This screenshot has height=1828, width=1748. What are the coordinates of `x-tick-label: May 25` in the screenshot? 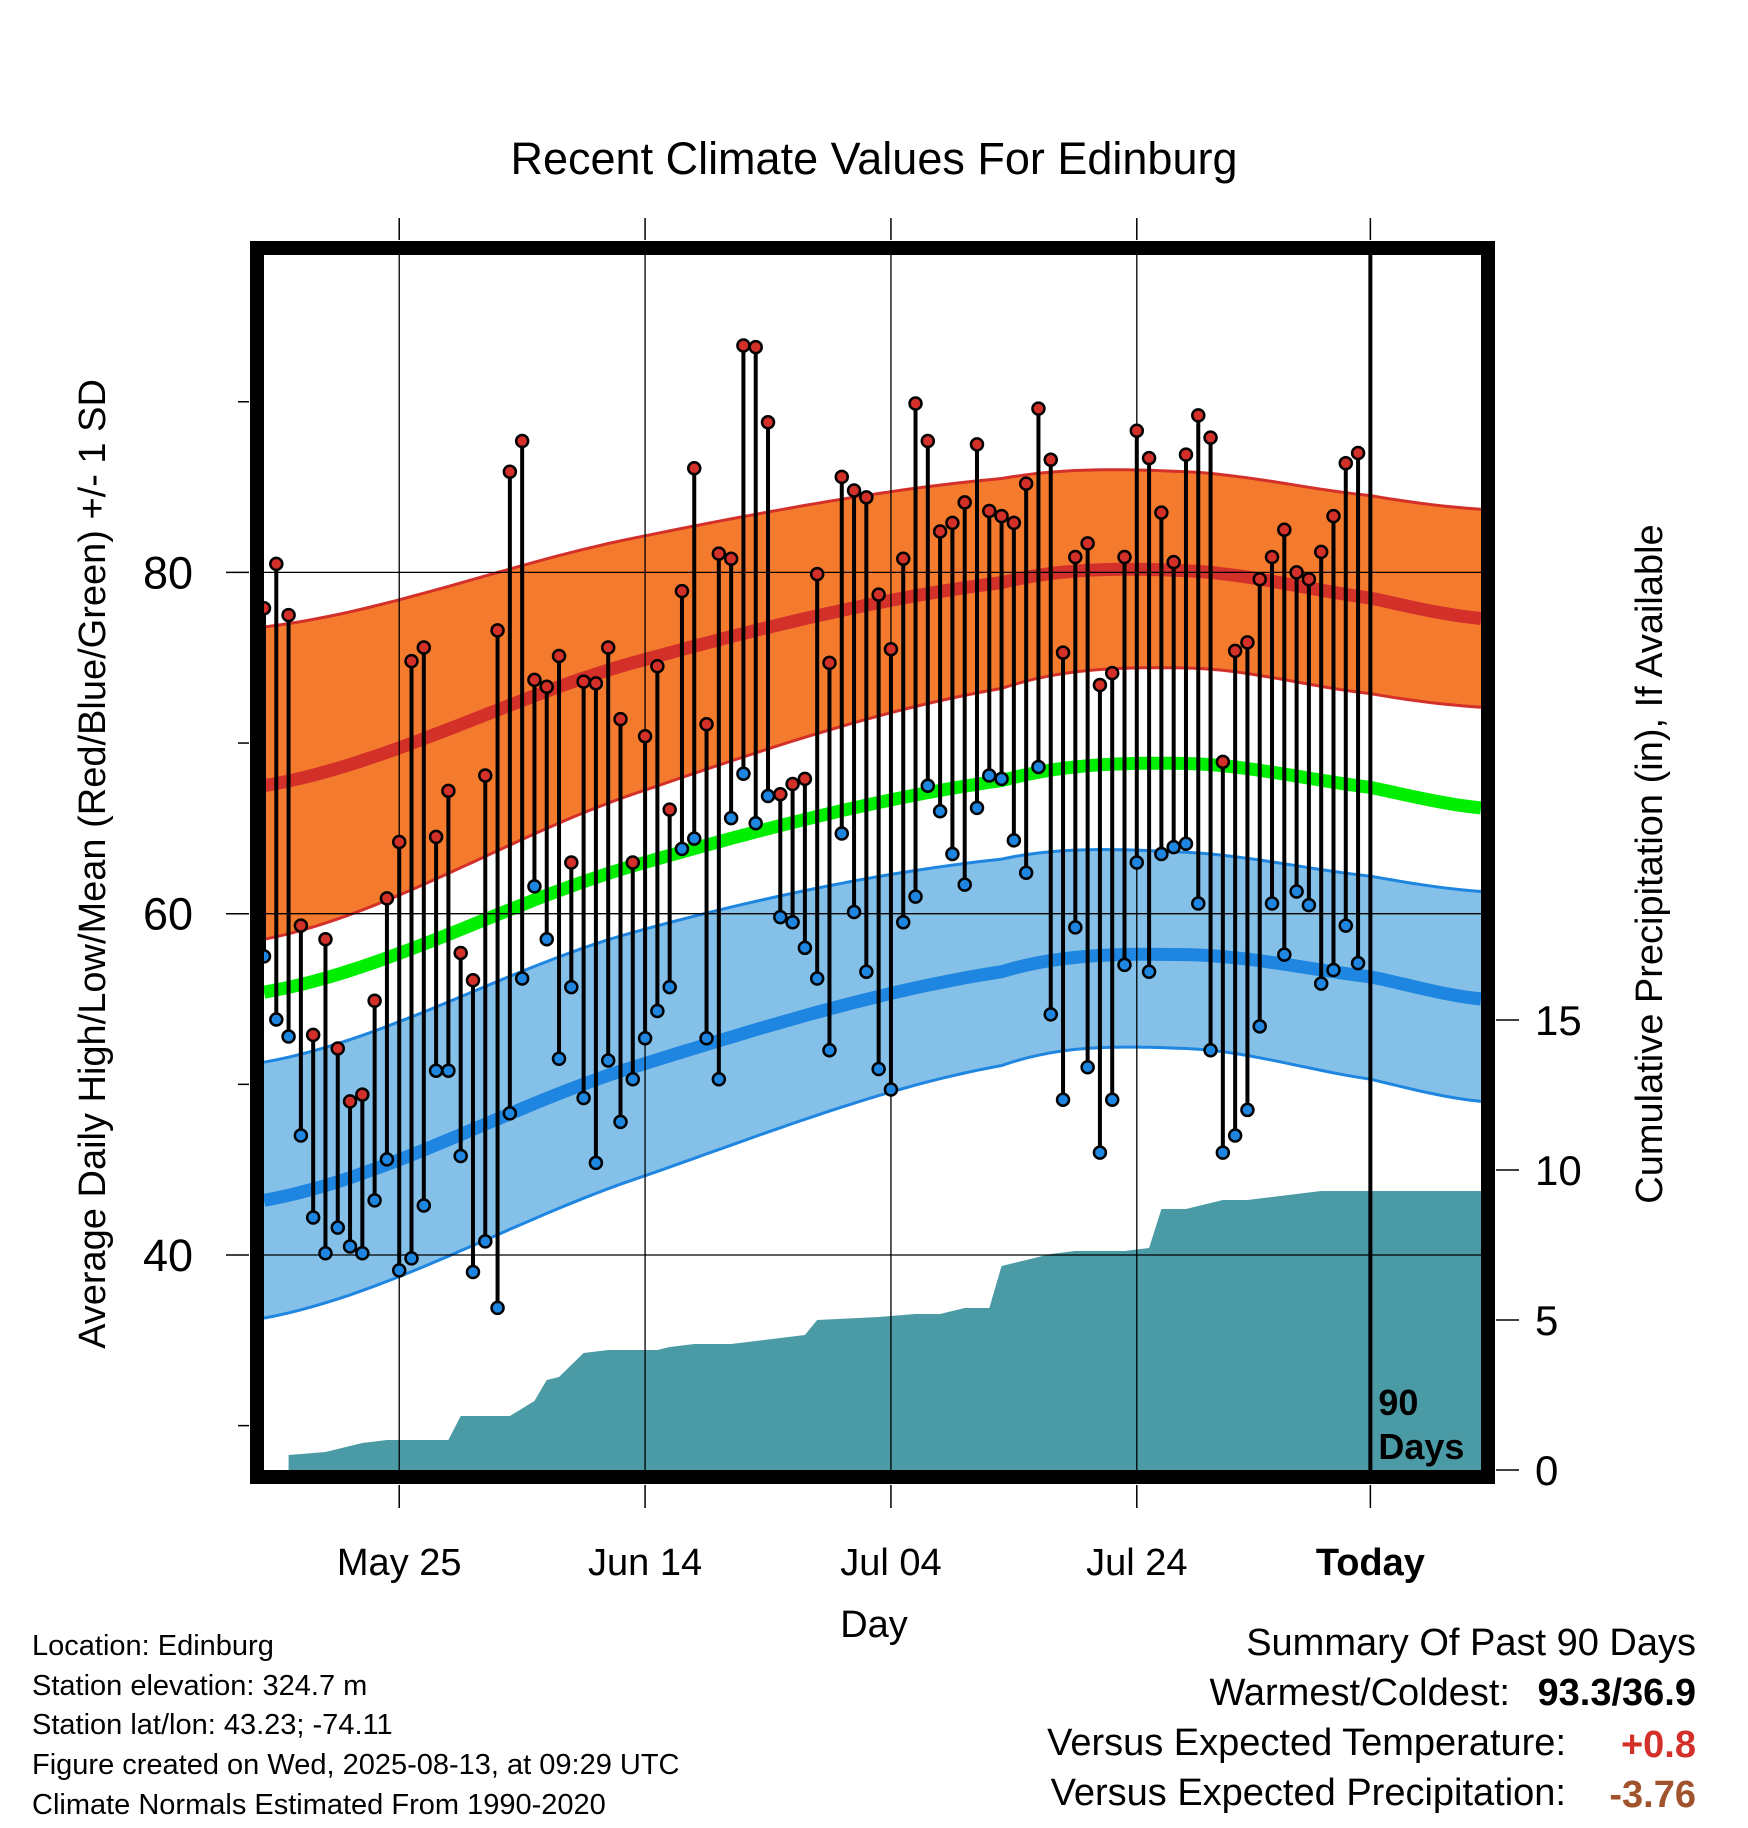 It's located at (399, 1563).